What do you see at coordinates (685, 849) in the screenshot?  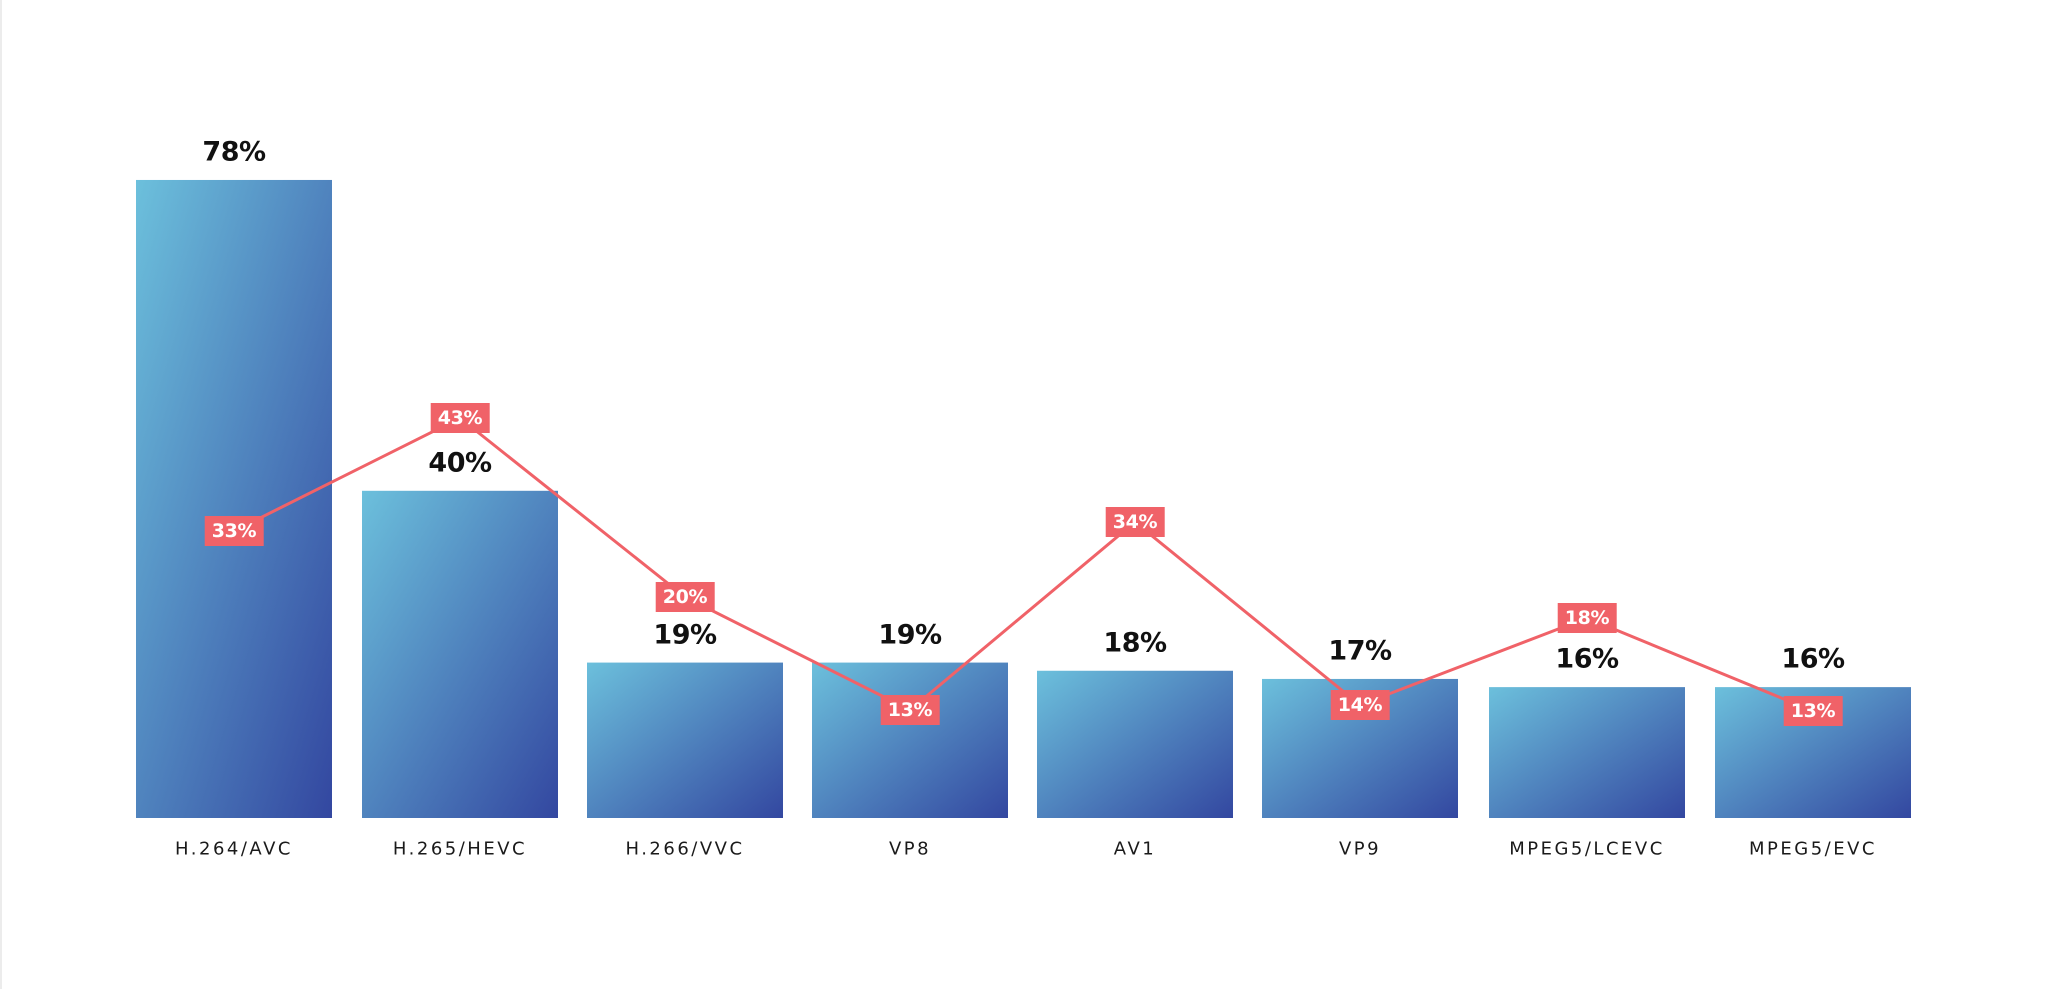 I see `category-label: H.266/VVC` at bounding box center [685, 849].